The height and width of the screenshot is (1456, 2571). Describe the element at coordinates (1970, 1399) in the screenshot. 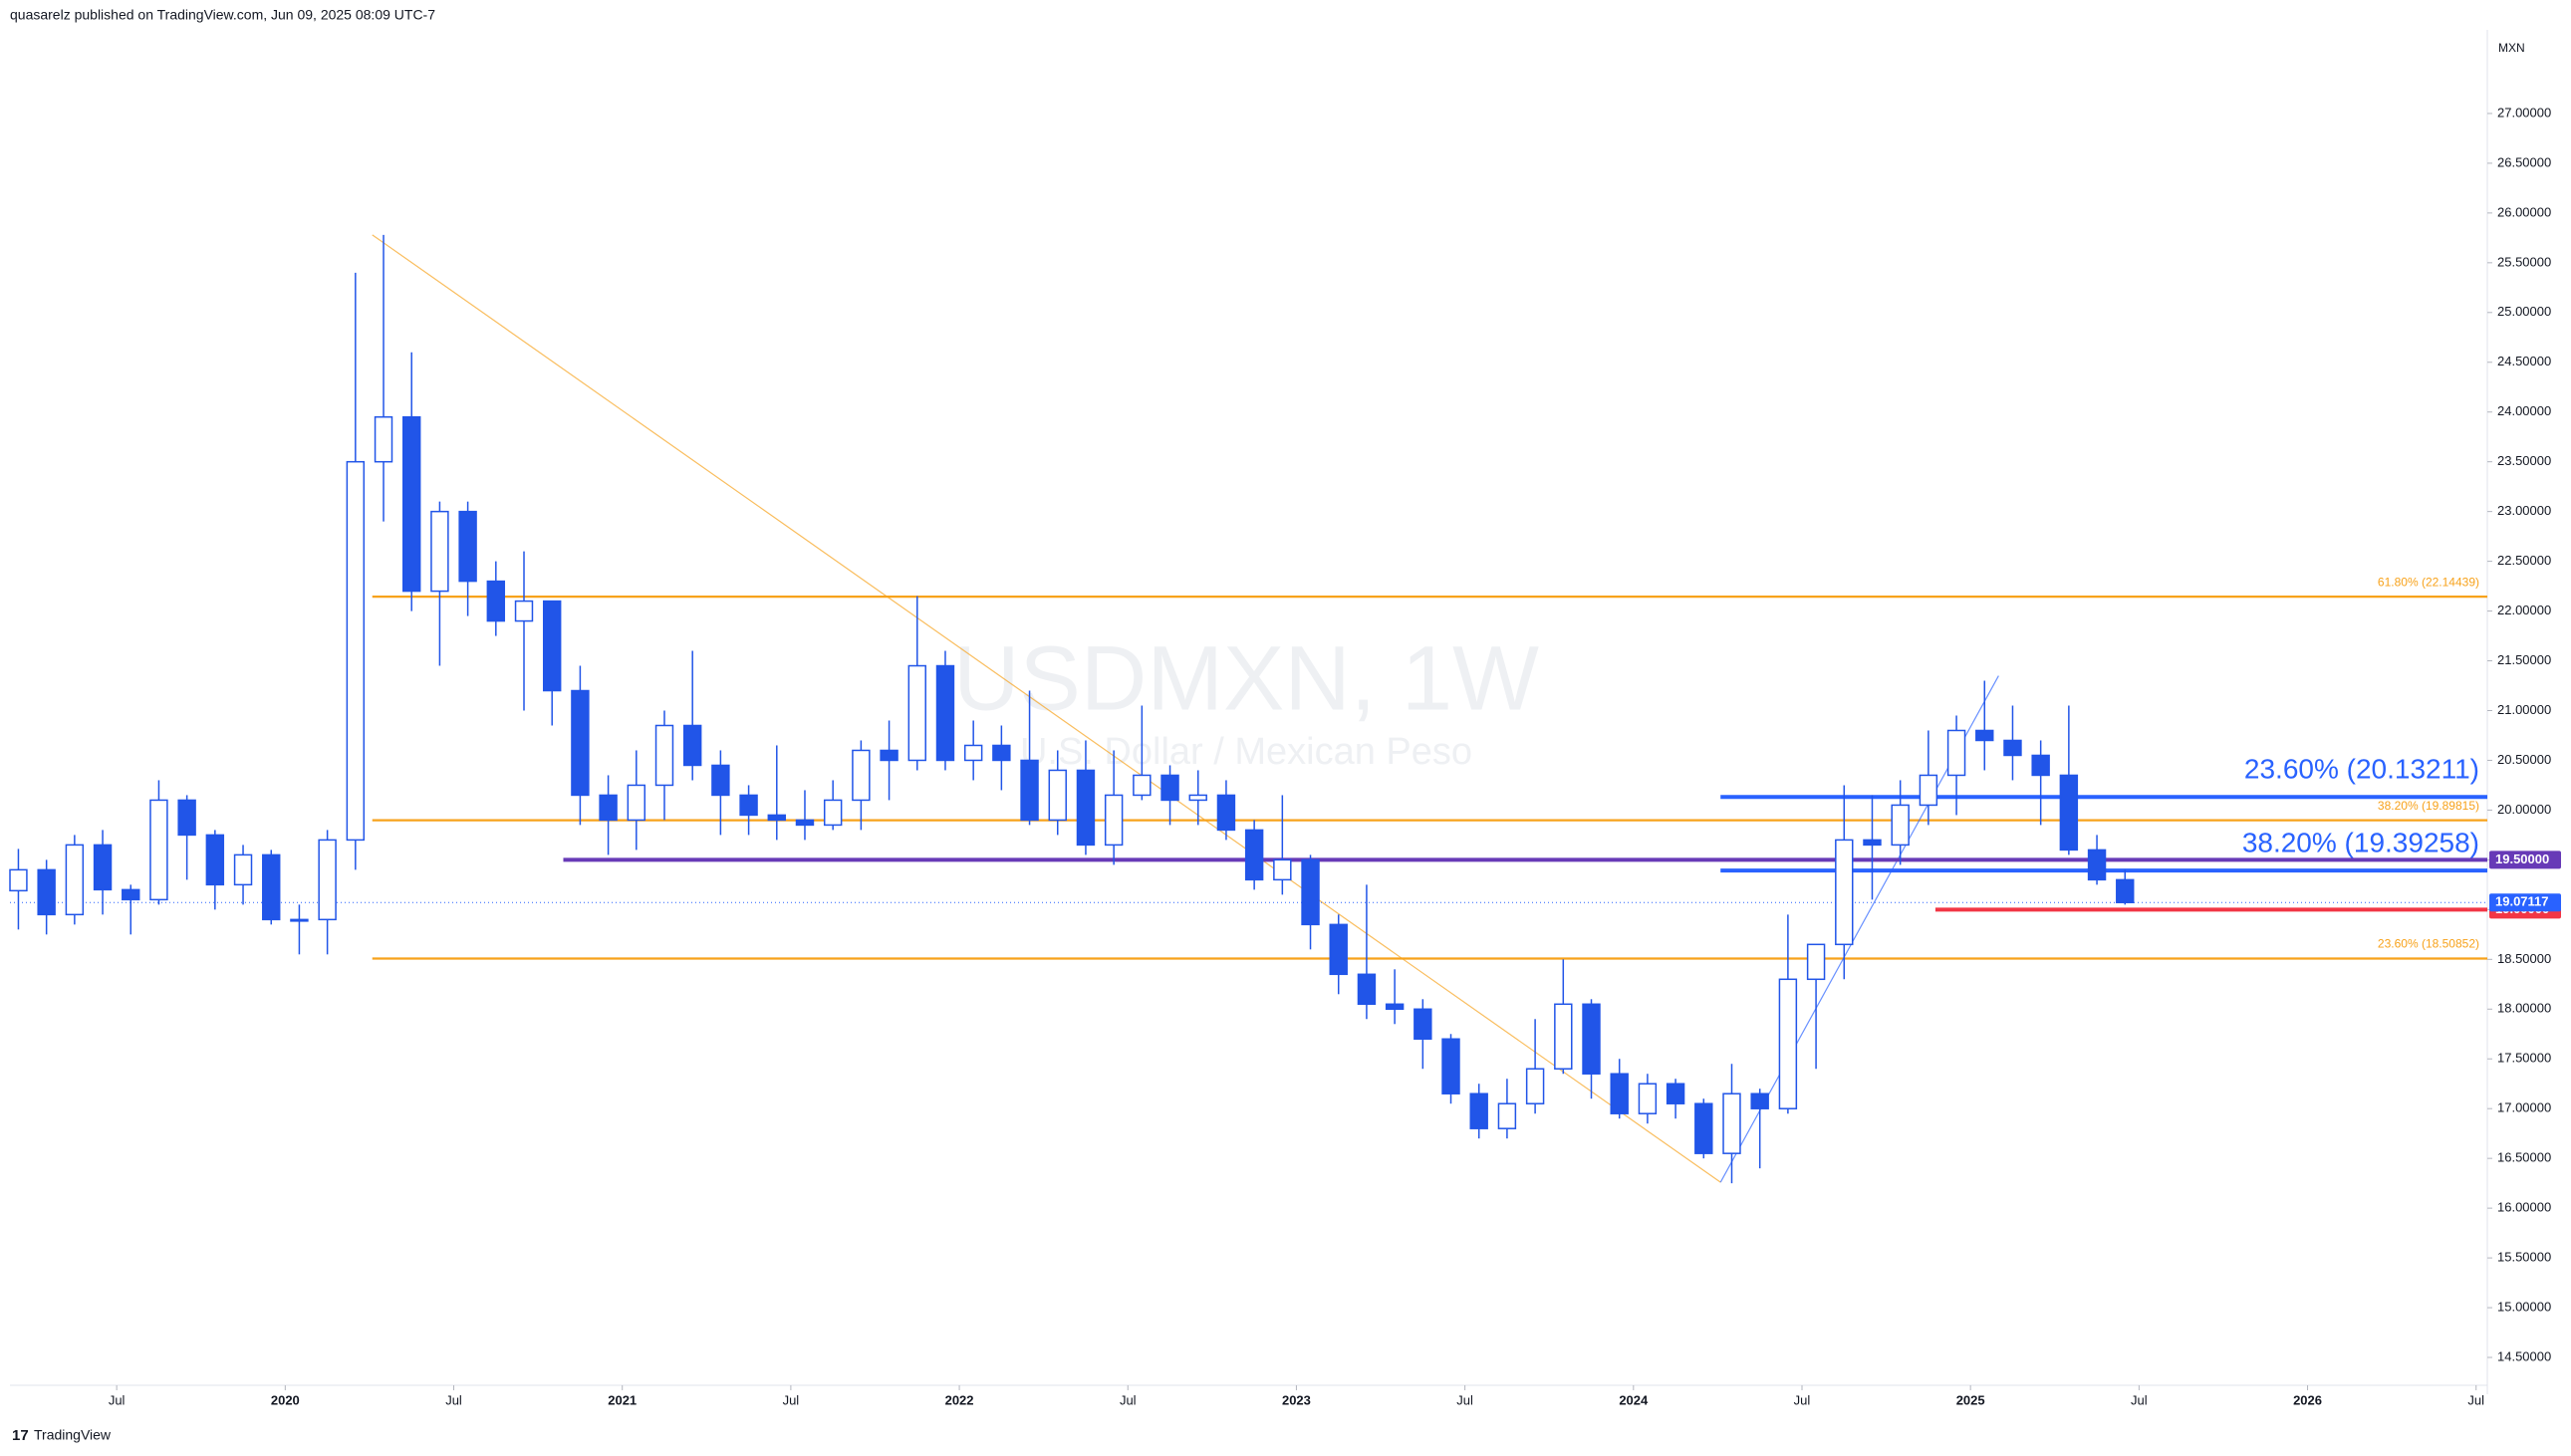

I see `x-tick-label: 2025` at that location.